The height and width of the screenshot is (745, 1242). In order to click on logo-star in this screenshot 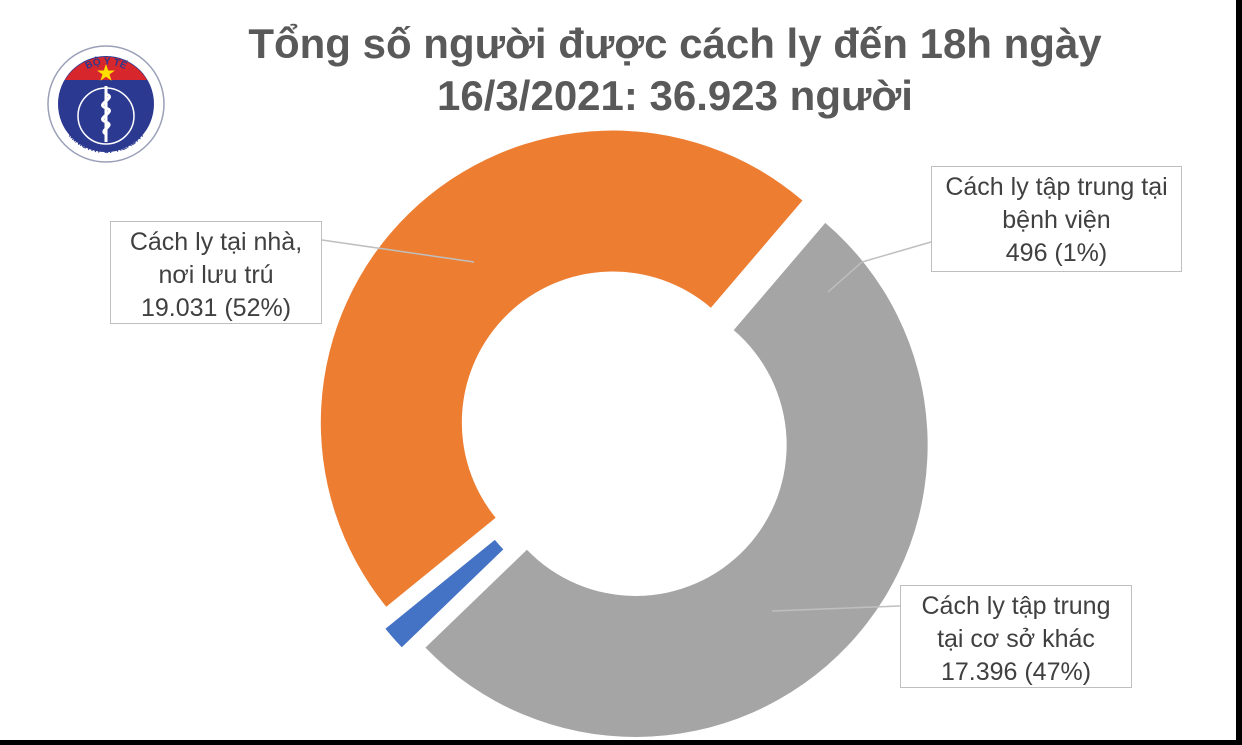, I will do `click(106, 72)`.